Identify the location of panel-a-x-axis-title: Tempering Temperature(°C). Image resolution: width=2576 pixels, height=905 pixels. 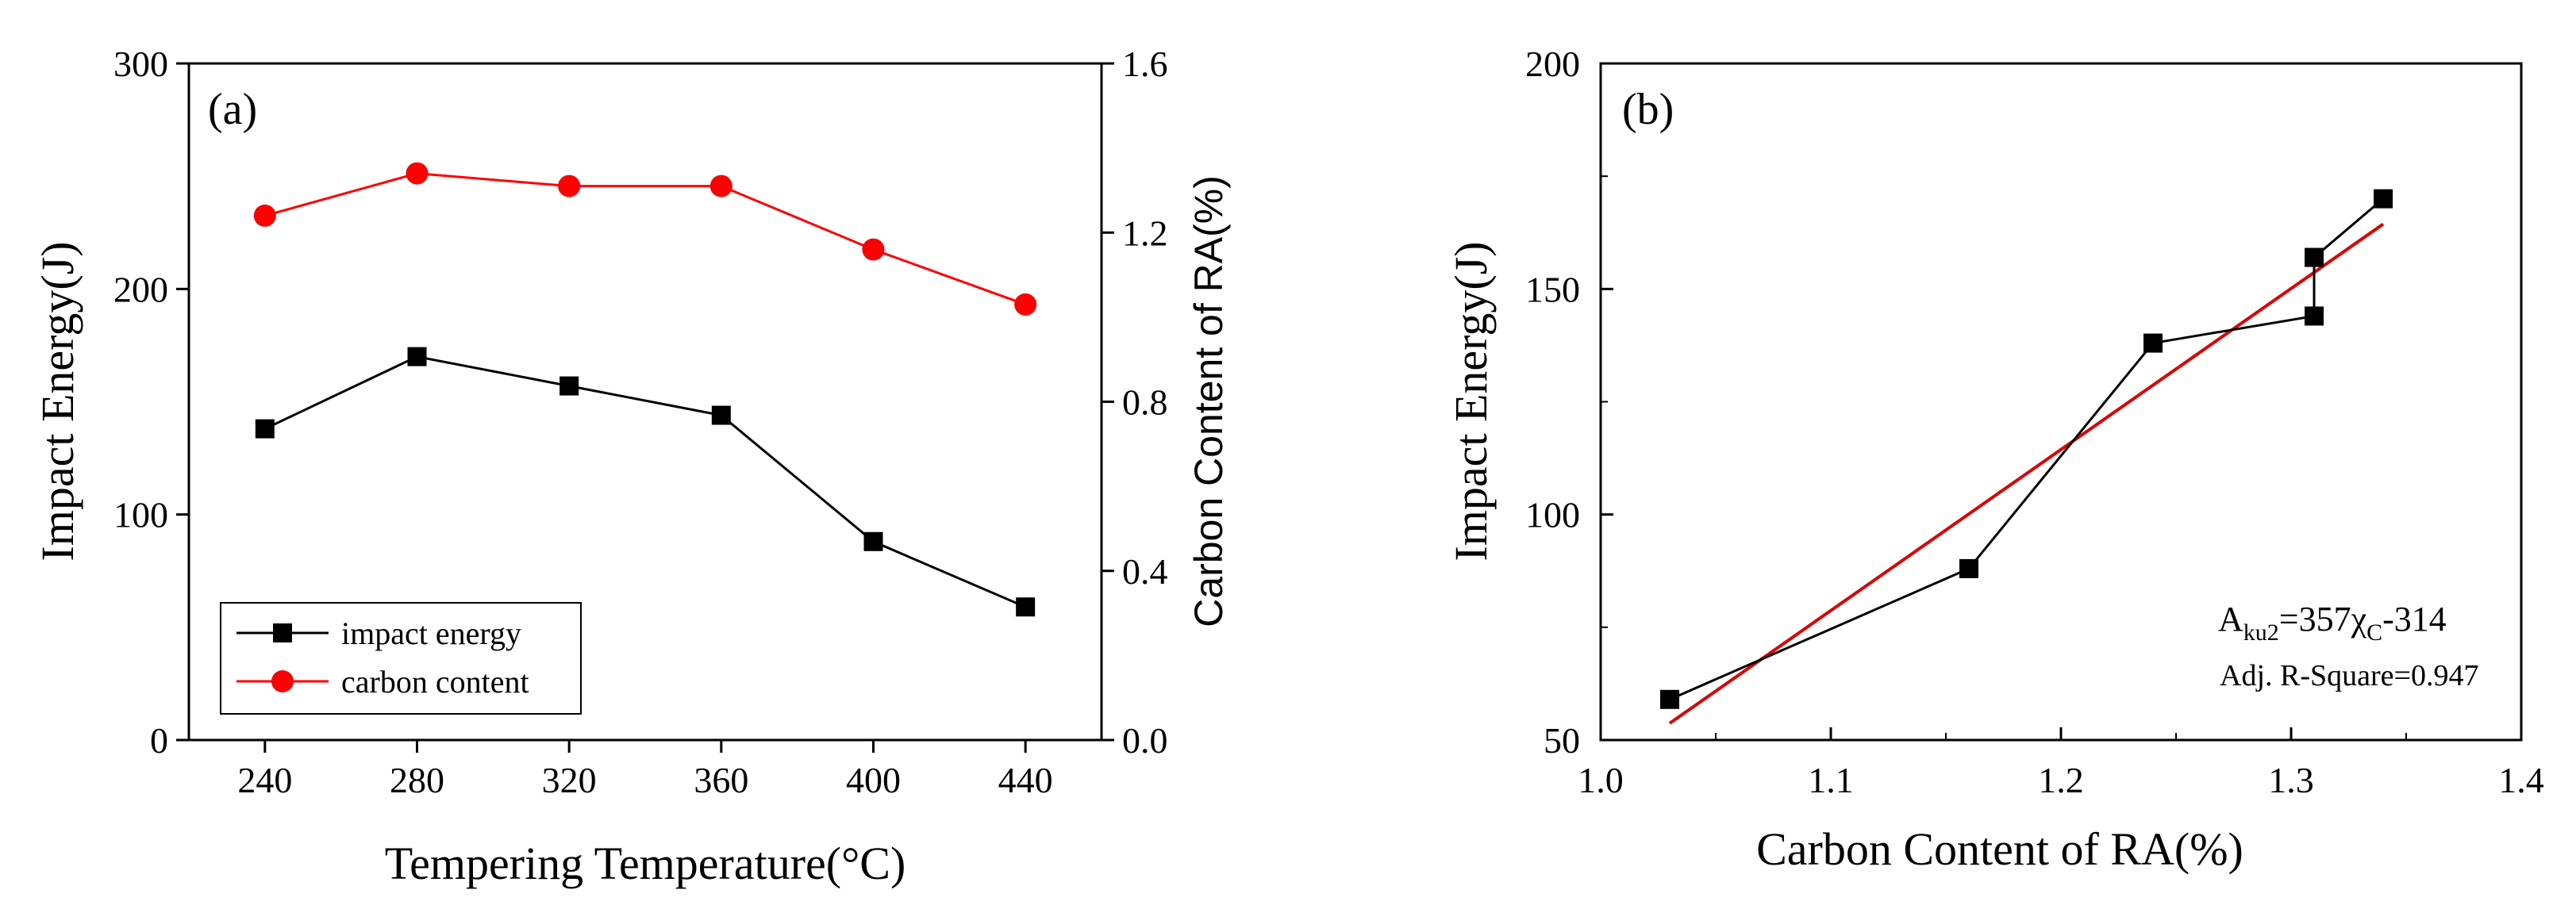
(645, 863).